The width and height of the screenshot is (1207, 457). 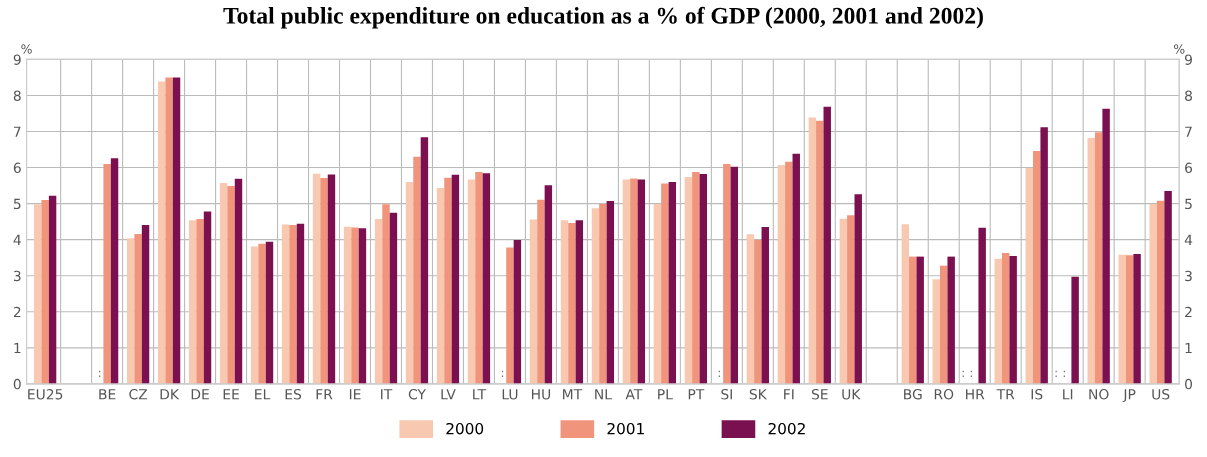 What do you see at coordinates (324, 394) in the screenshot?
I see `x-tick-label: FR` at bounding box center [324, 394].